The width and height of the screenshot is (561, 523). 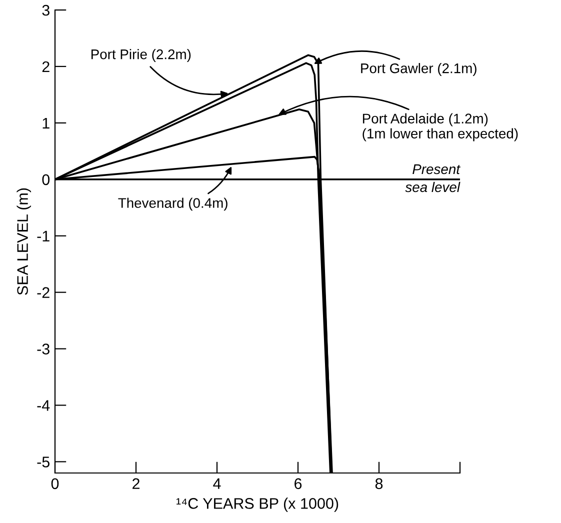 What do you see at coordinates (141, 55) in the screenshot?
I see `annotation: Port Pirie (2.2m)` at bounding box center [141, 55].